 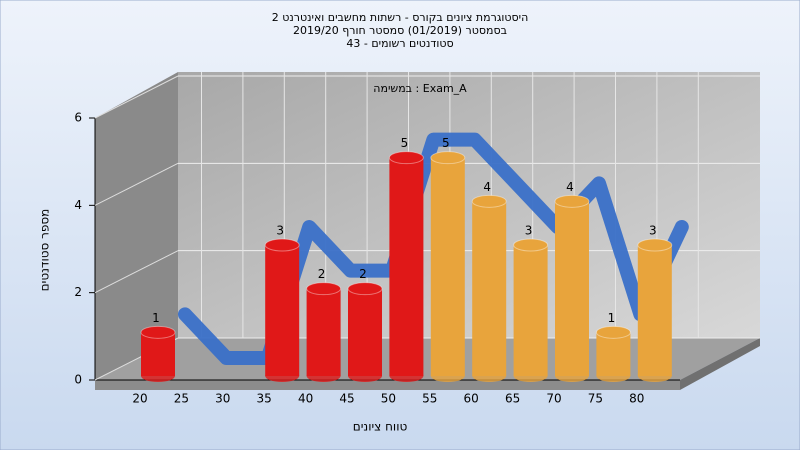 What do you see at coordinates (471, 399) in the screenshot?
I see `x-tick-label: 60` at bounding box center [471, 399].